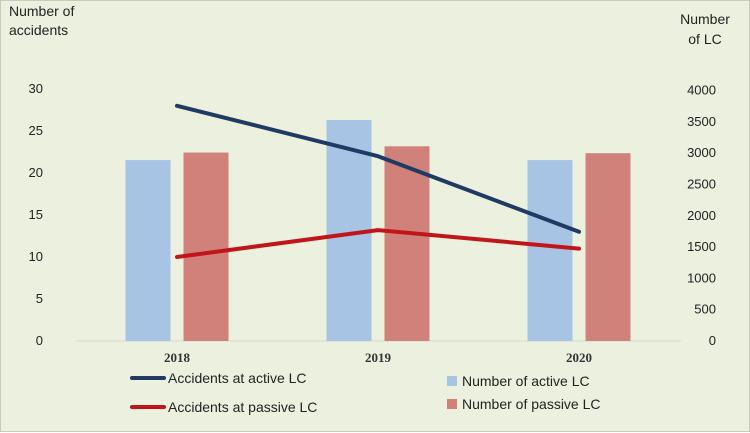  I want to click on bar-active-lc-2018, so click(148, 250).